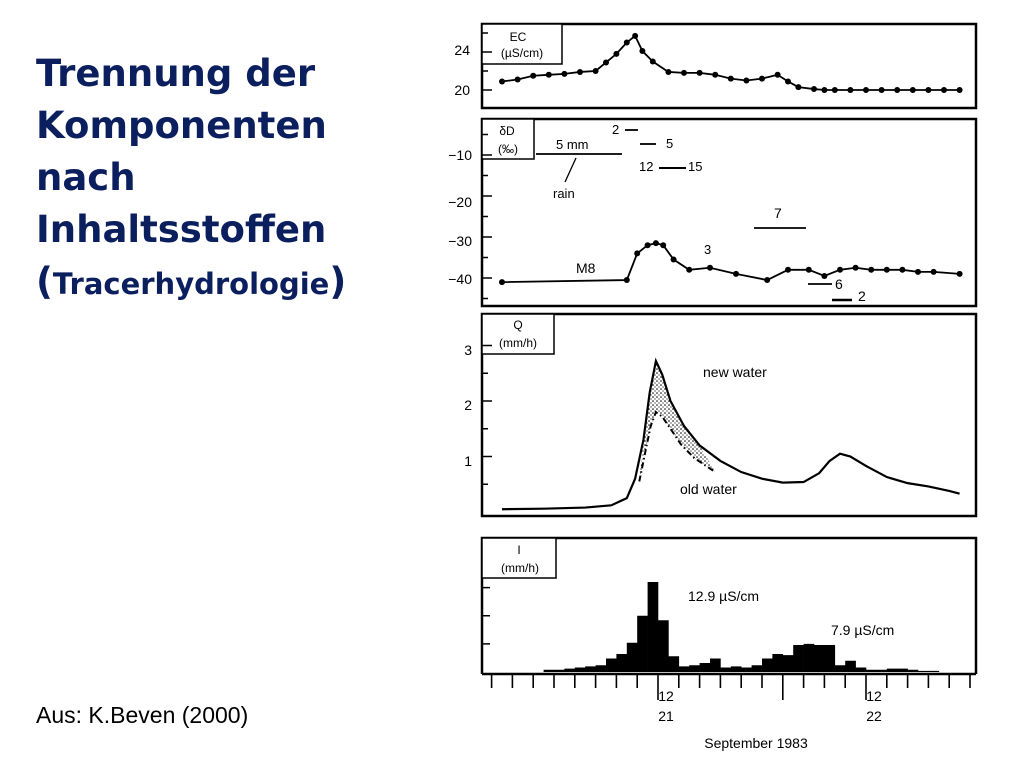 This screenshot has width=1024, height=768. Describe the element at coordinates (487, 216) in the screenshot. I see `deuterium-y-ticks` at that location.